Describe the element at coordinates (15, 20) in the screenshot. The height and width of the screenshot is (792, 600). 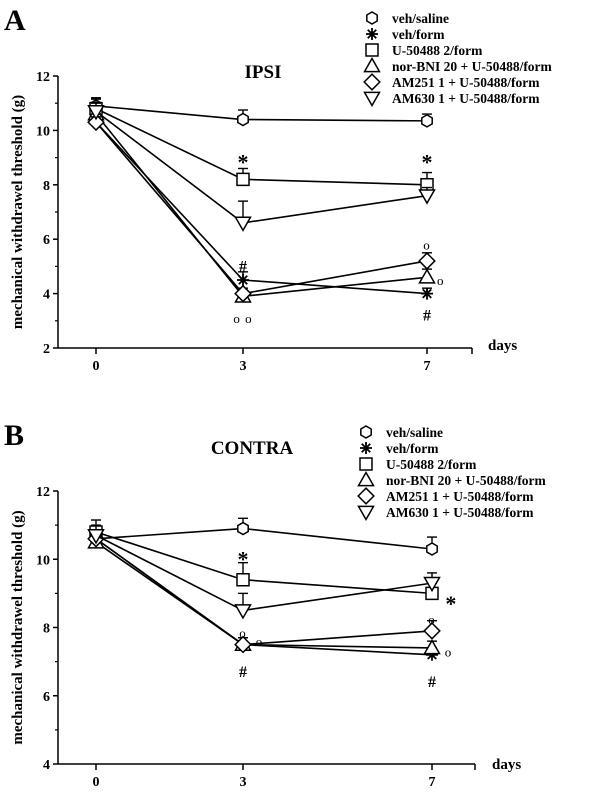
I see `panel-letter: A` at that location.